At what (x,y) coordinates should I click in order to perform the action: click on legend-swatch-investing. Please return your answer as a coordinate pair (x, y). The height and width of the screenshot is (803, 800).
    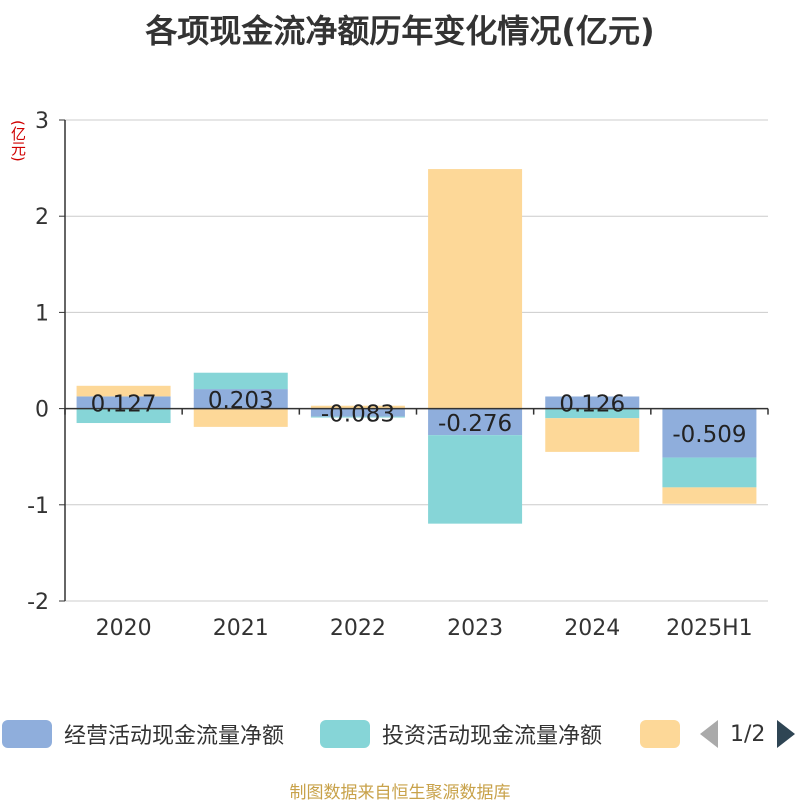
    Looking at the image, I should click on (345, 734).